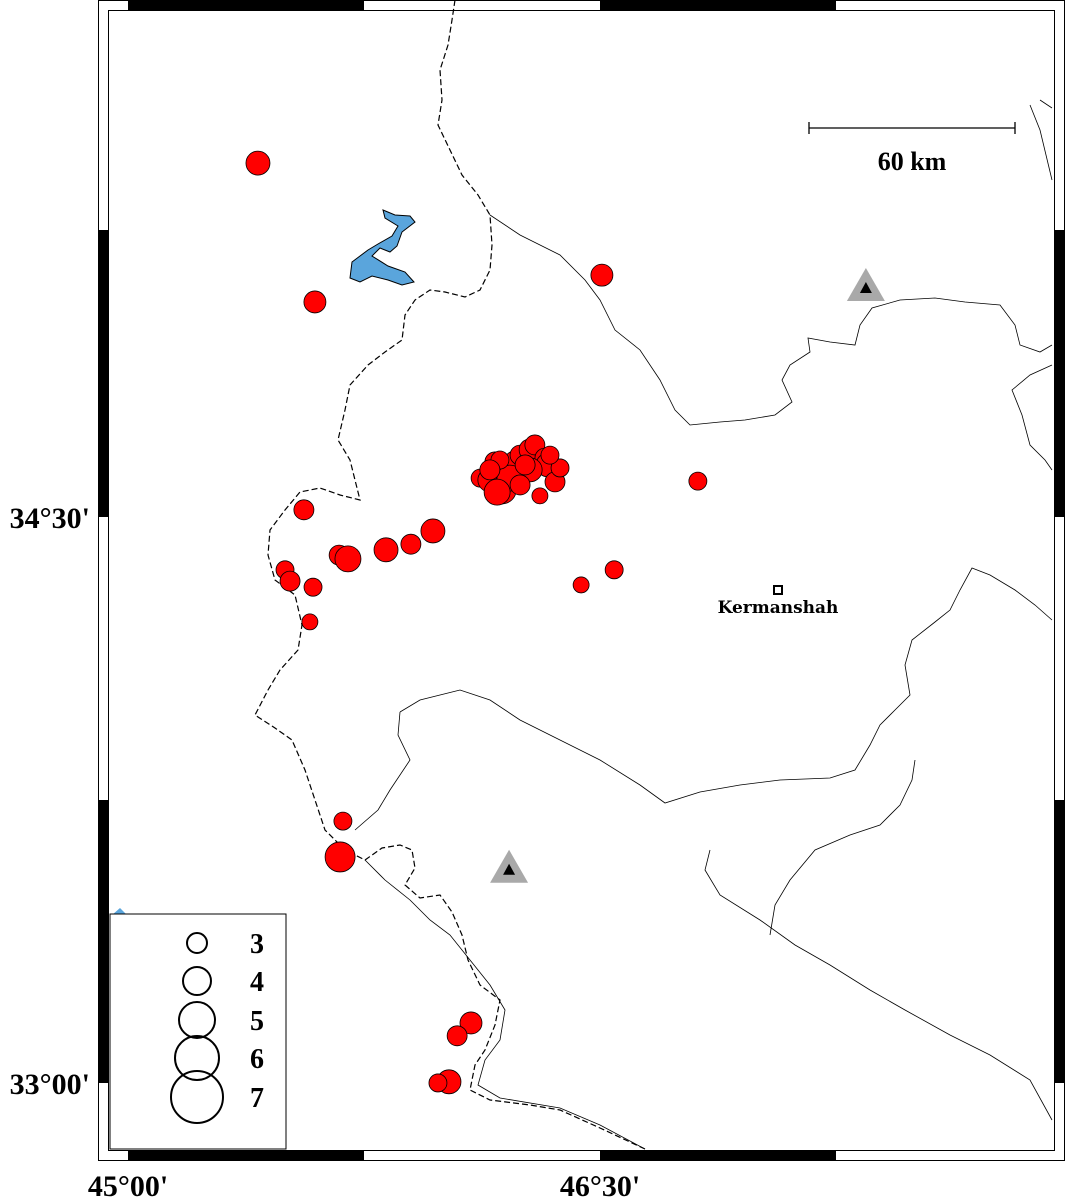 Image resolution: width=1066 pixels, height=1199 pixels. What do you see at coordinates (257, 1059) in the screenshot?
I see `legend-label: 6` at bounding box center [257, 1059].